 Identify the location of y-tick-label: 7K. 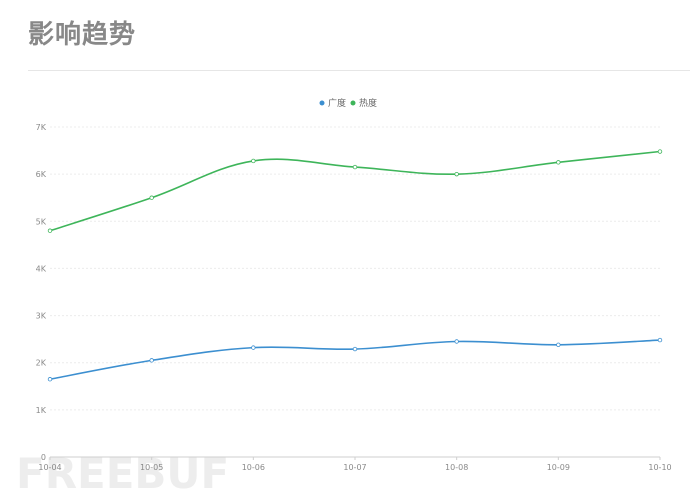
(41, 127).